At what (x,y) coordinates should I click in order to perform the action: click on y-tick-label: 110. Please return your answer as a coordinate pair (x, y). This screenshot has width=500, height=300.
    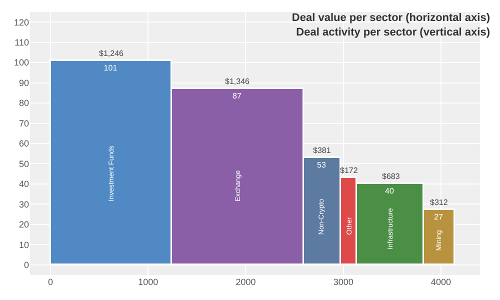
    Looking at the image, I should click on (21, 43).